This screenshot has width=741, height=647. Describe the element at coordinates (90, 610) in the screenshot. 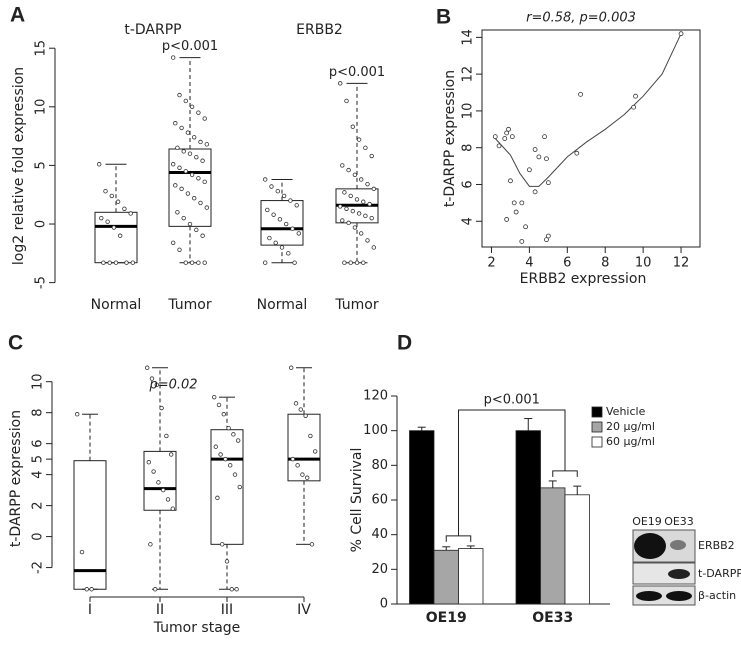

I see `x-tick-label: I` at that location.